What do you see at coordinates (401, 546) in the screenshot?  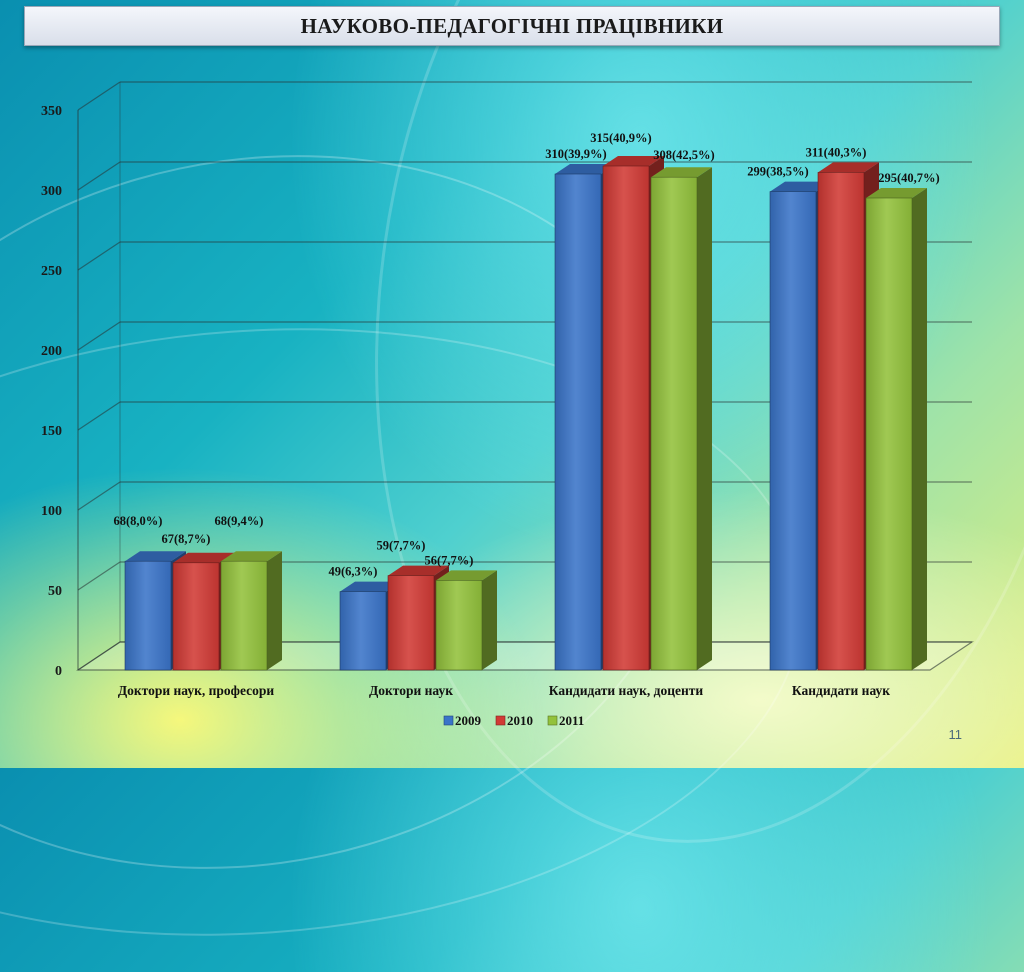 I see `data-label: 59(7,7%)` at bounding box center [401, 546].